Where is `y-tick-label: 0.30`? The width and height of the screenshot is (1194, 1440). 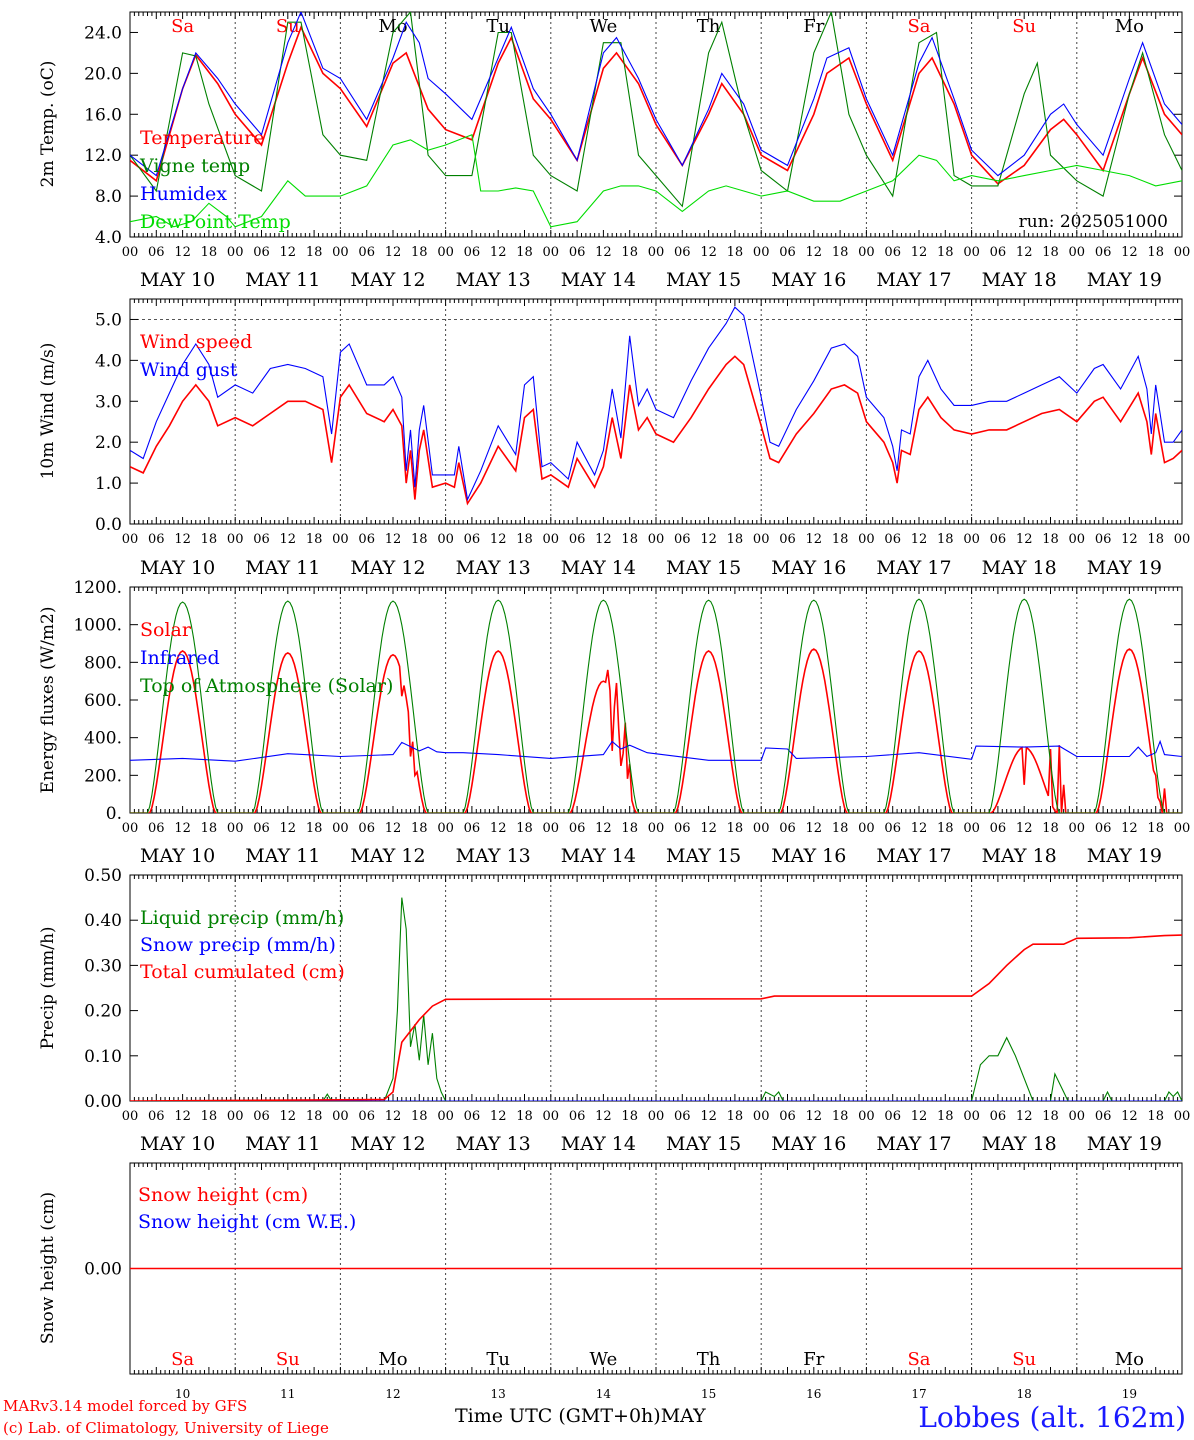 y-tick-label: 0.30 is located at coordinates (103, 966).